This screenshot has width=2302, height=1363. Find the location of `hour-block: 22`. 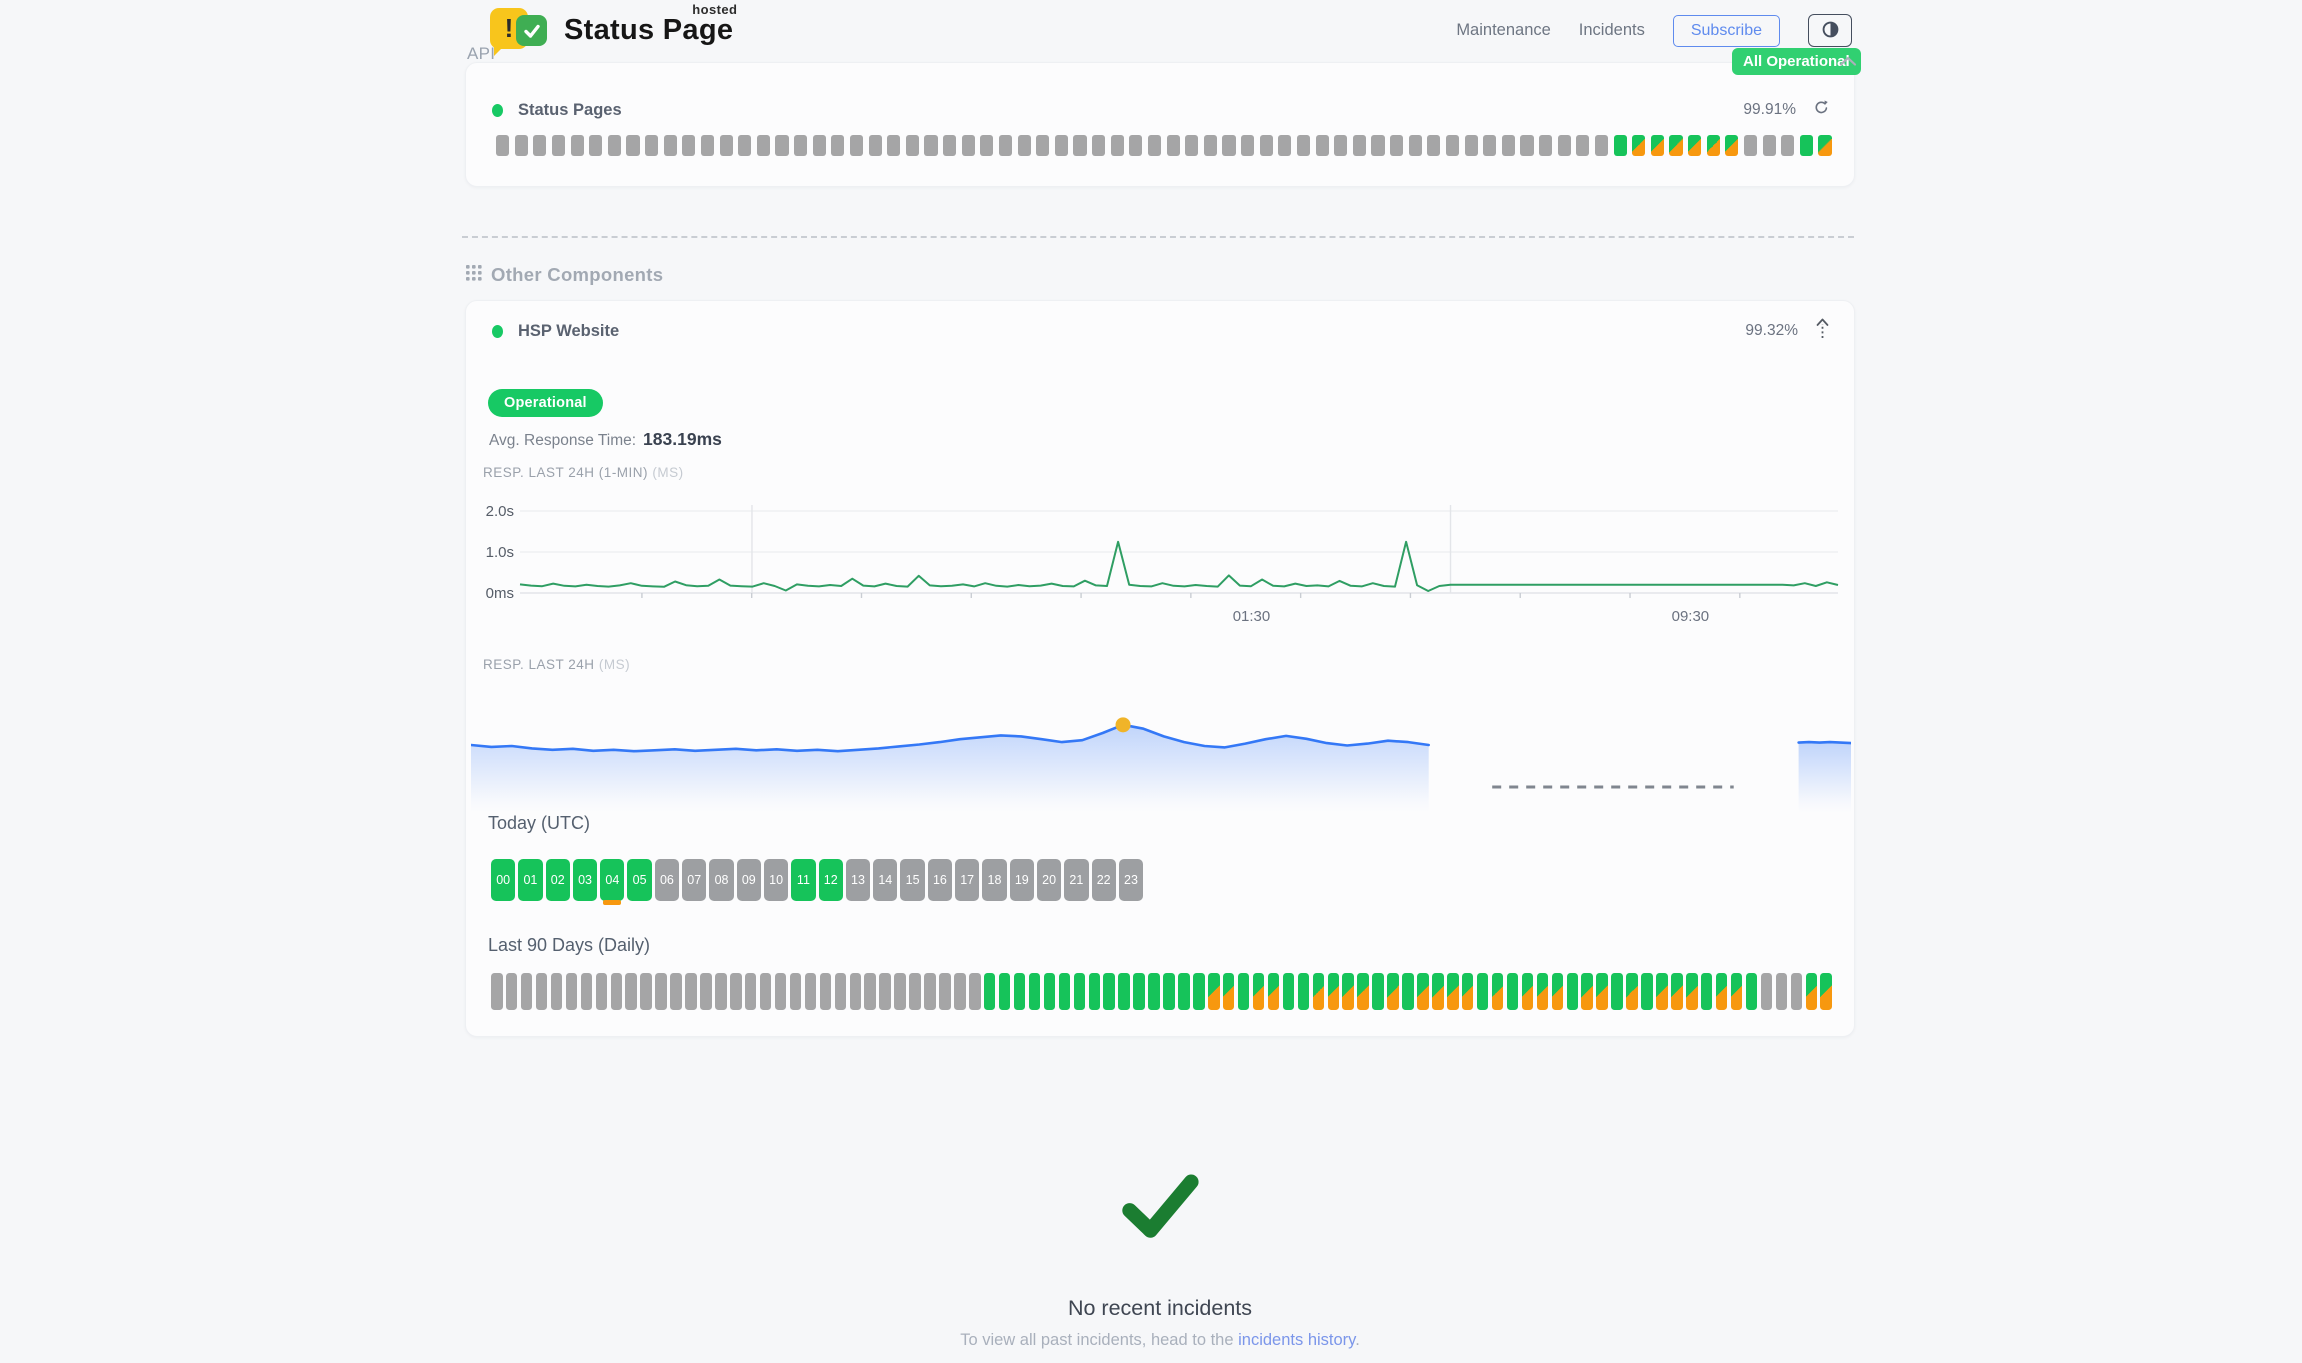

hour-block: 22 is located at coordinates (1103, 880).